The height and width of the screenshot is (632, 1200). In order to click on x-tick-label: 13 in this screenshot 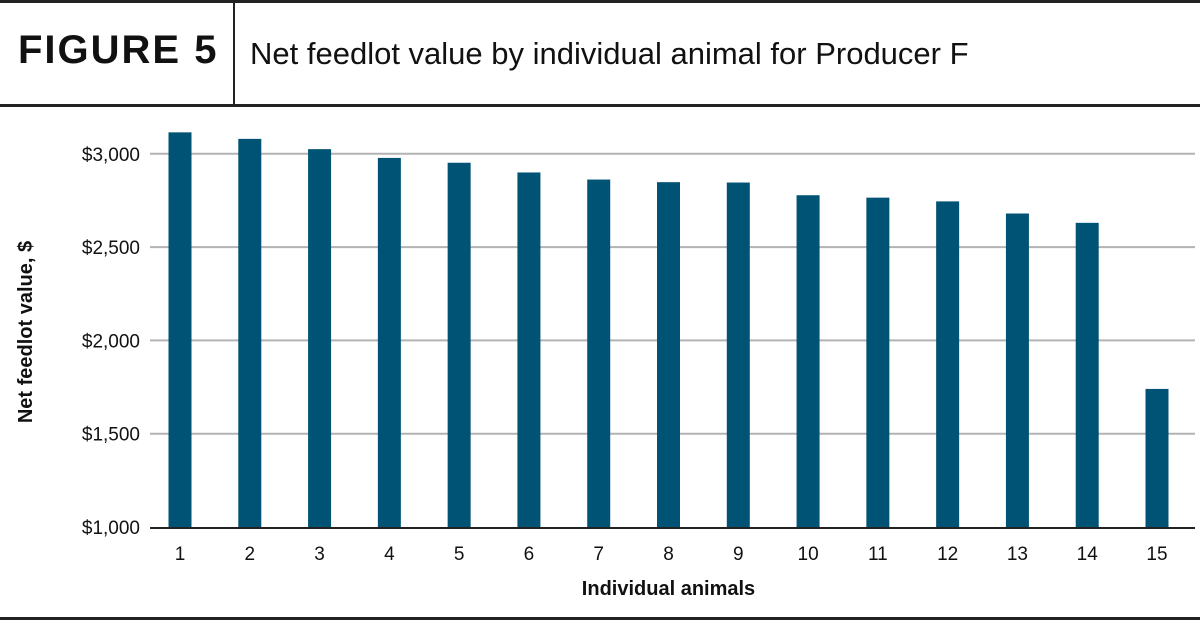, I will do `click(1017, 554)`.